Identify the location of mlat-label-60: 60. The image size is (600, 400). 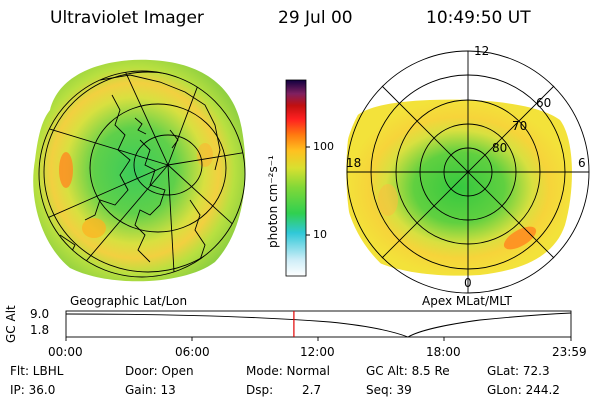
(544, 103).